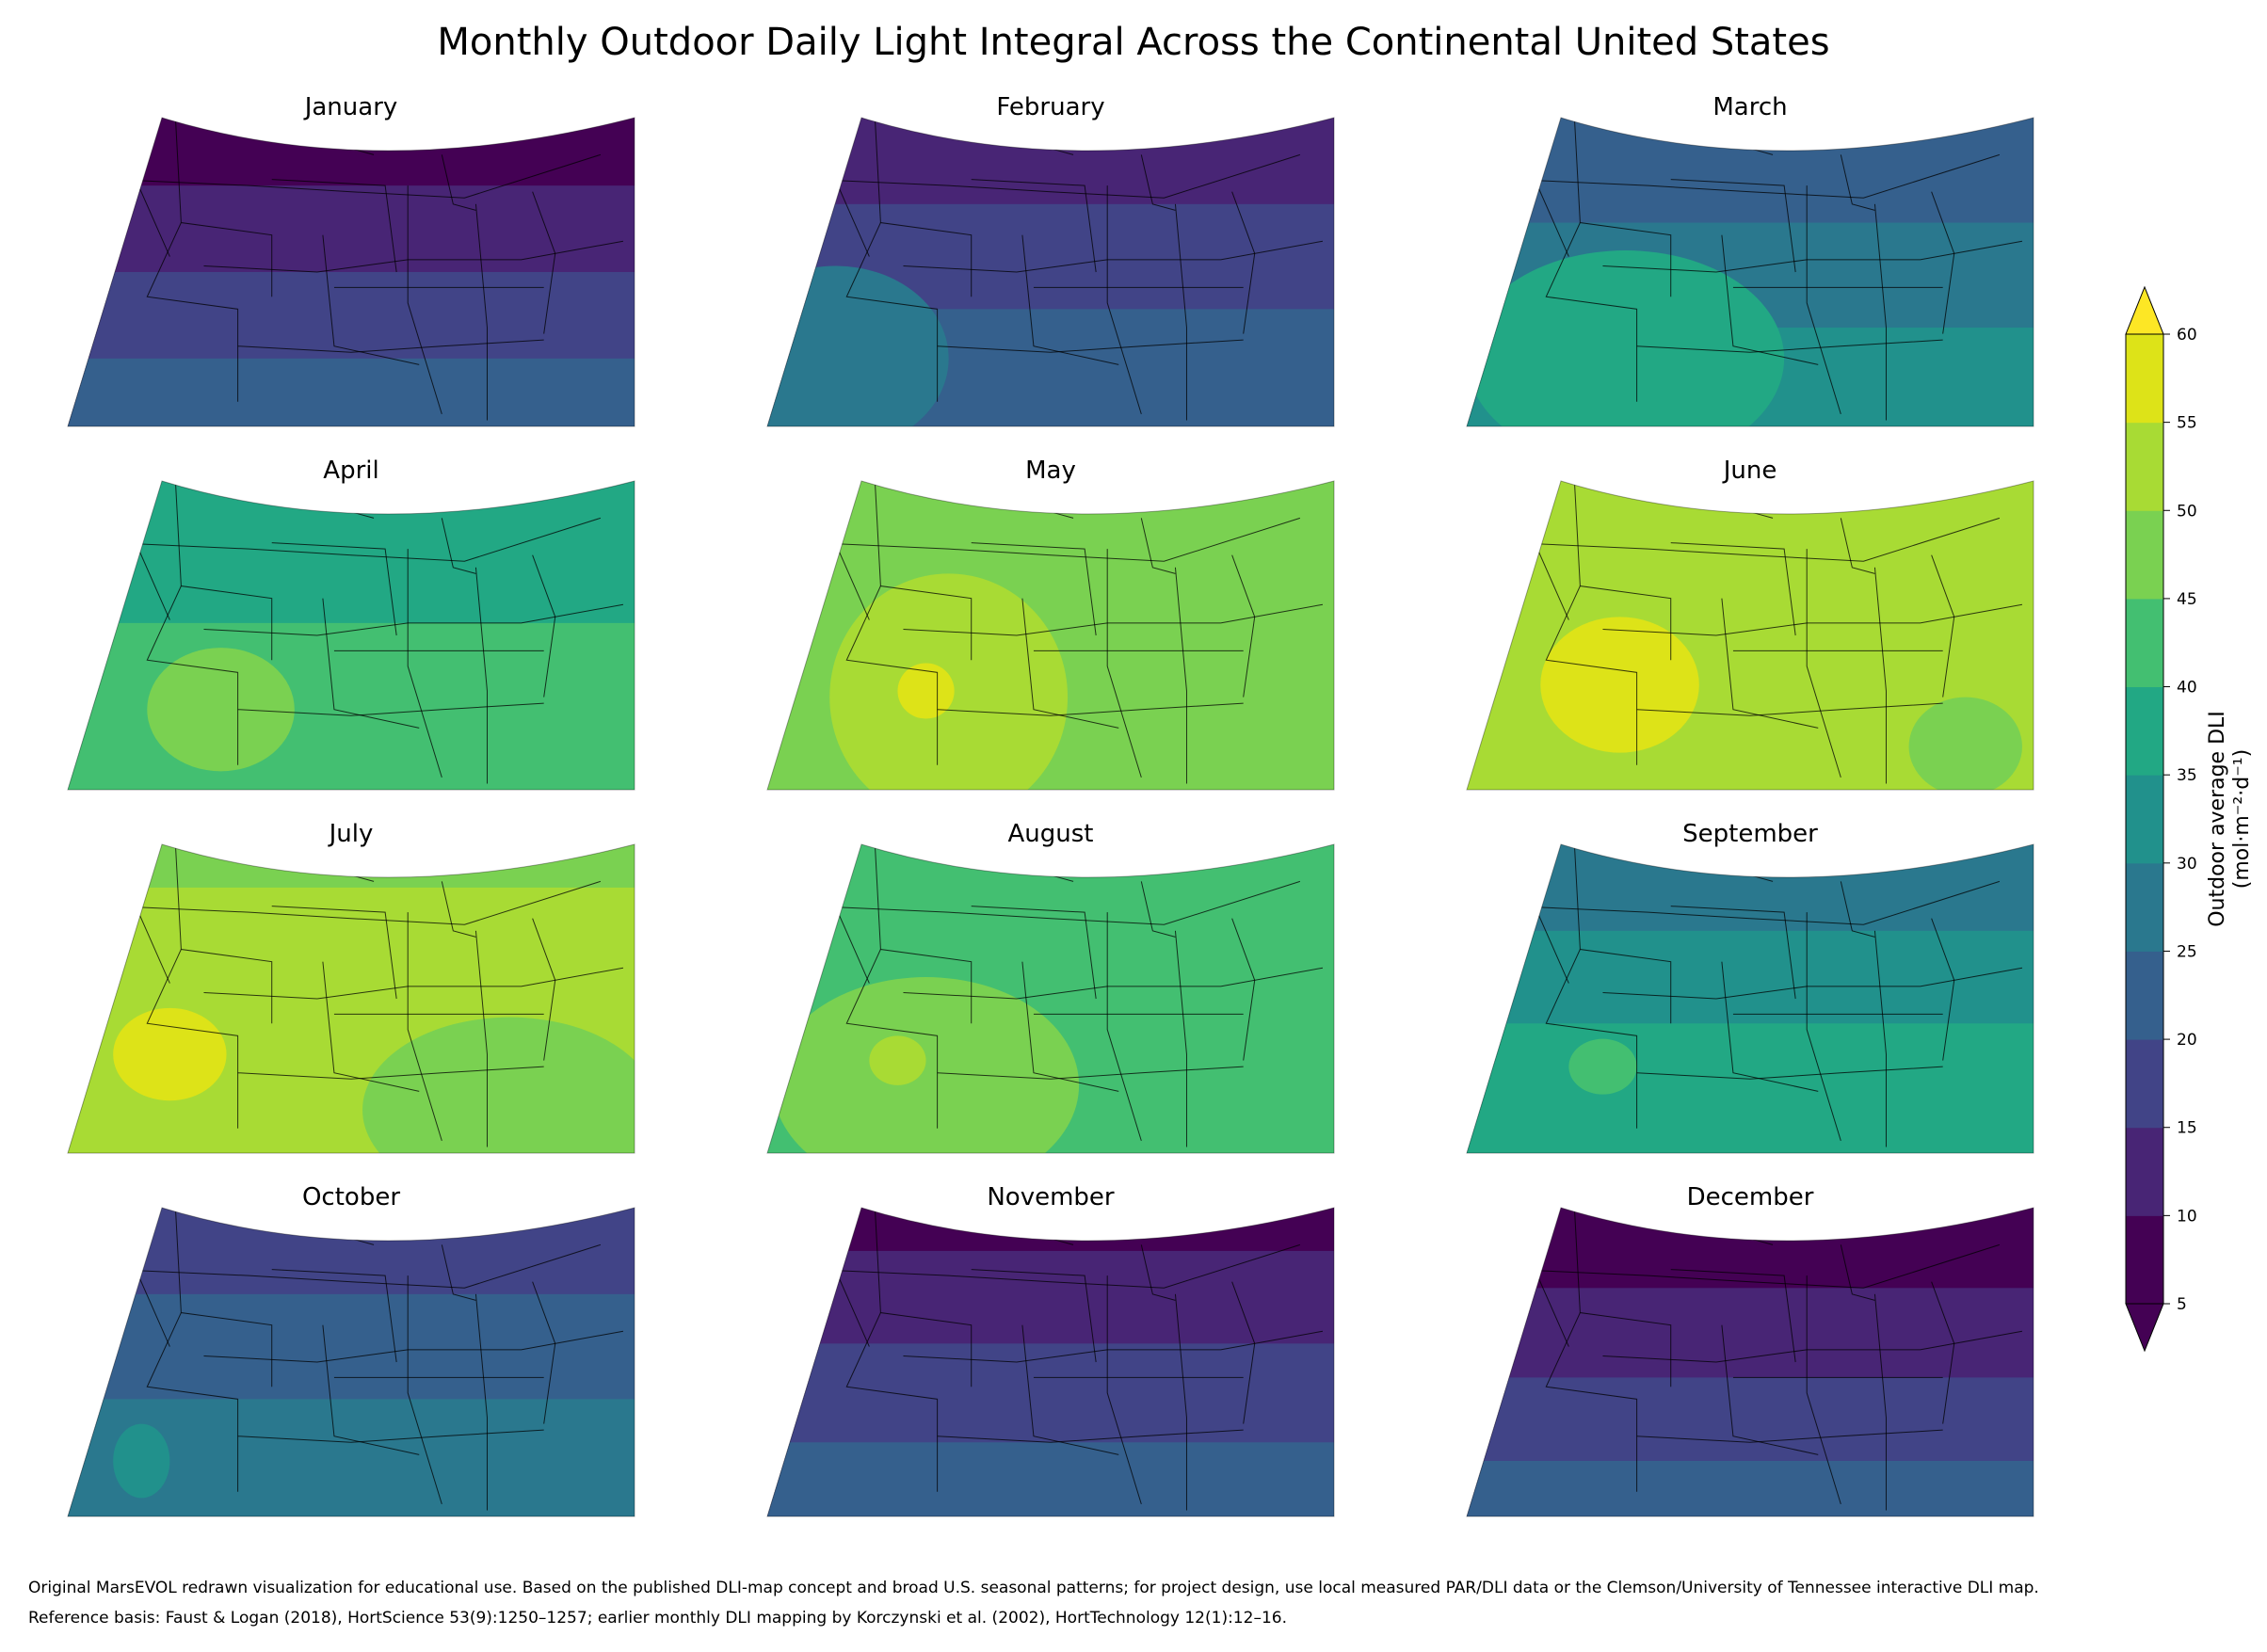 The height and width of the screenshot is (1652, 2267). I want to click on map-panel-january: January, so click(351, 260).